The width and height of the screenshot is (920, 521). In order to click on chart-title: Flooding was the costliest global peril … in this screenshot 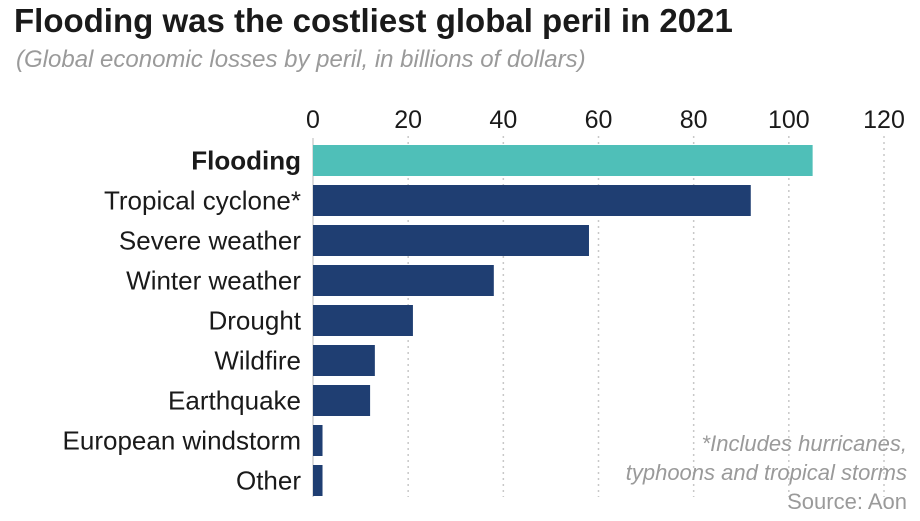, I will do `click(373, 20)`.